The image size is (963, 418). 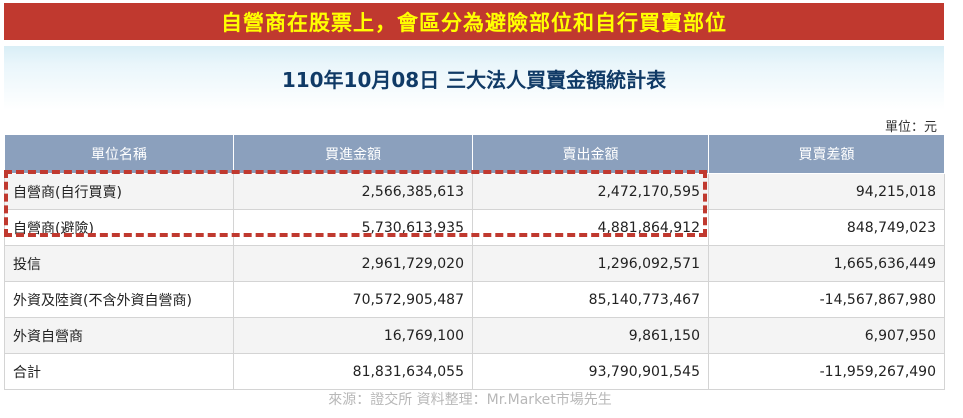 I want to click on row-buy: 2,566,385,613, so click(x=353, y=191).